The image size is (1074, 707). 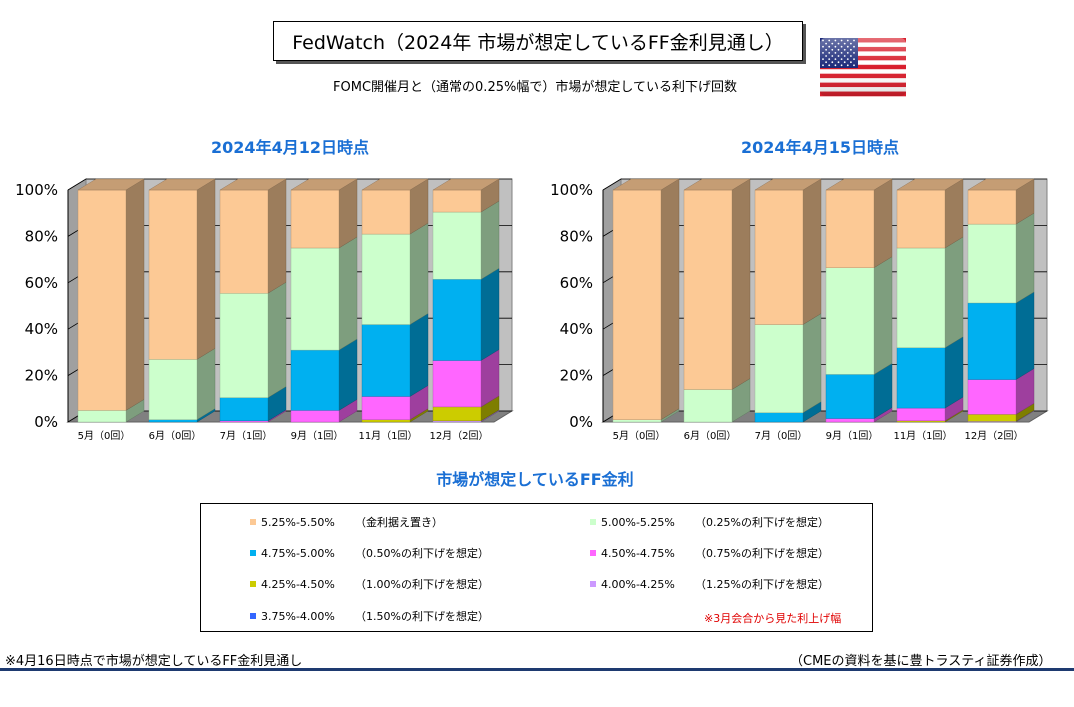 What do you see at coordinates (538, 41) in the screenshot?
I see `page-title: FedWatch（2024年 市場が想定しているFF金利見通し）` at bounding box center [538, 41].